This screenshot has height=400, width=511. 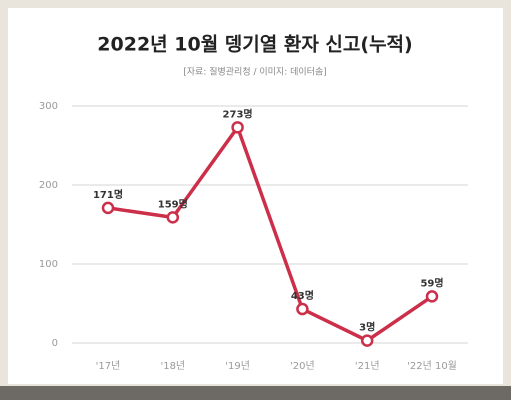 I want to click on y-tick-label: 100, so click(x=48, y=264).